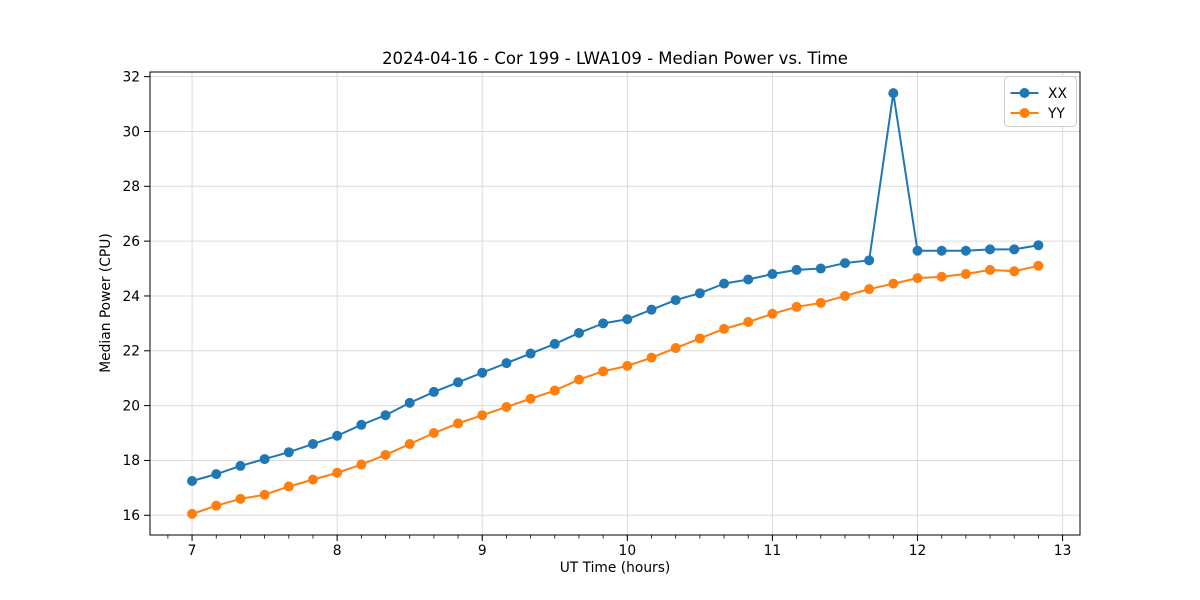 The width and height of the screenshot is (1200, 600). What do you see at coordinates (131, 352) in the screenshot?
I see `y-tick-label: 22` at bounding box center [131, 352].